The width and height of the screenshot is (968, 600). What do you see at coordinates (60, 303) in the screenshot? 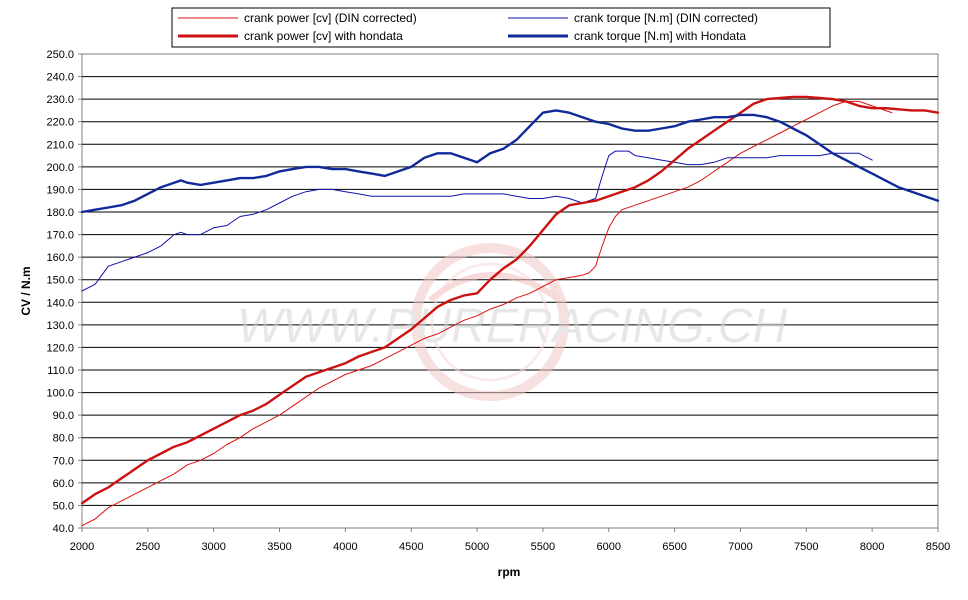
I see `y-tick-label: 140.0` at bounding box center [60, 303].